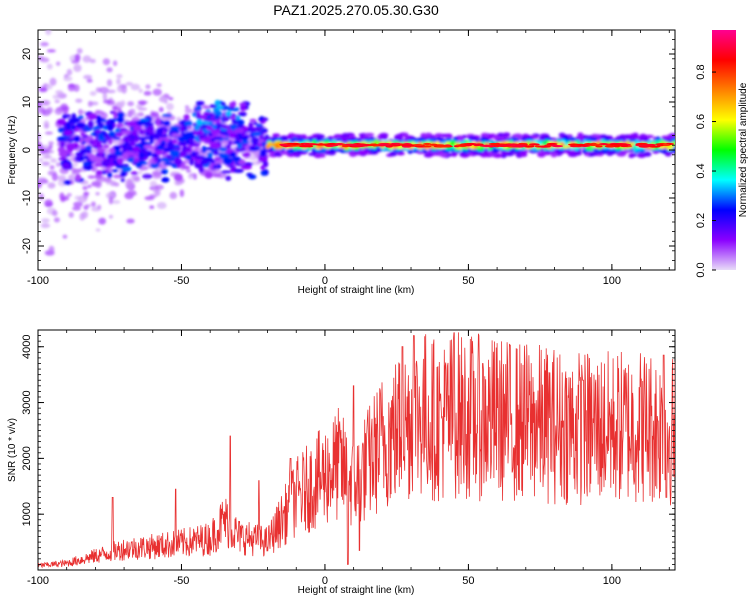 This screenshot has height=600, width=750. I want to click on y-tick-label: -10, so click(27, 198).